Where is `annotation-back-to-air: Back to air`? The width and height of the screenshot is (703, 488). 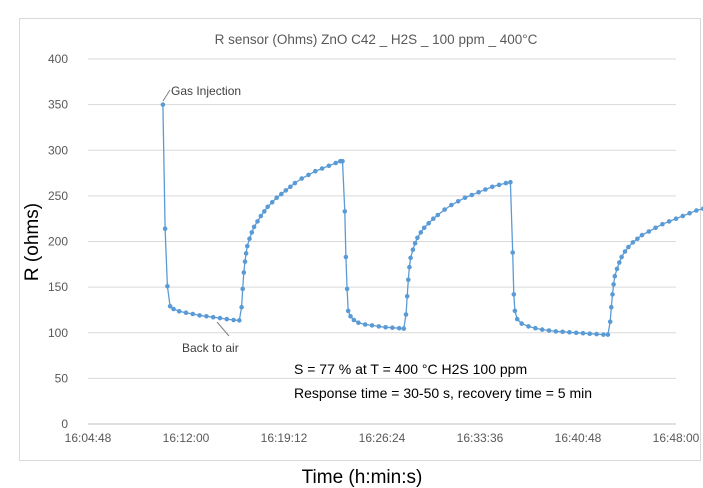 annotation-back-to-air: Back to air is located at coordinates (210, 348).